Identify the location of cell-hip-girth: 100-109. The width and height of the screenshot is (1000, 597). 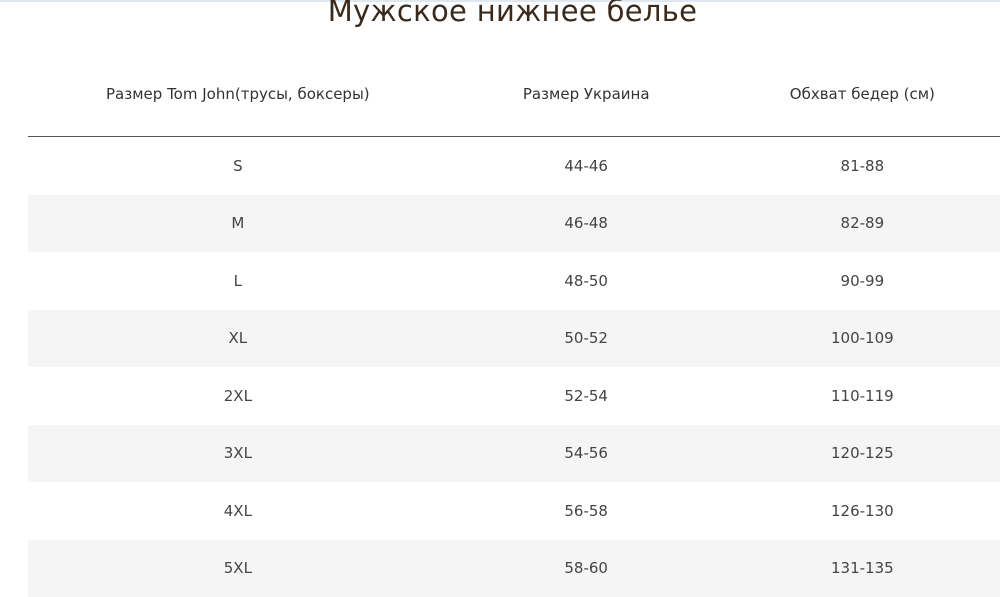
(862, 339).